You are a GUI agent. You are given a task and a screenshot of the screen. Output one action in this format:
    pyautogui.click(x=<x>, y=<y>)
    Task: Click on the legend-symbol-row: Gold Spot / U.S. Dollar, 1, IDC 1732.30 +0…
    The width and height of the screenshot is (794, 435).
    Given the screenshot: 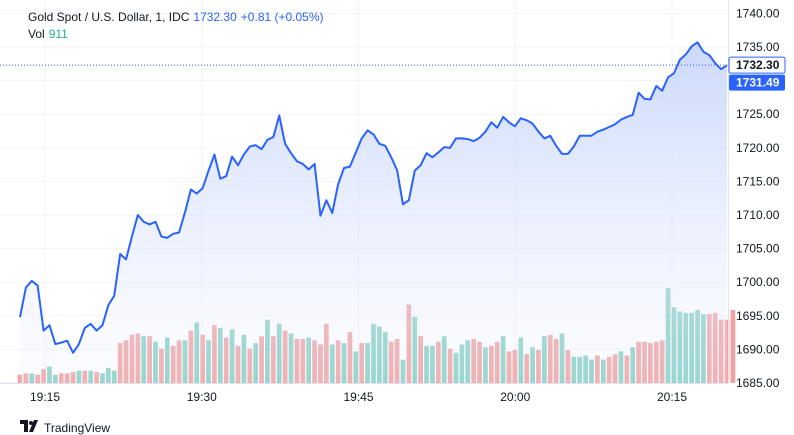 What is the action you would take?
    pyautogui.click(x=176, y=17)
    